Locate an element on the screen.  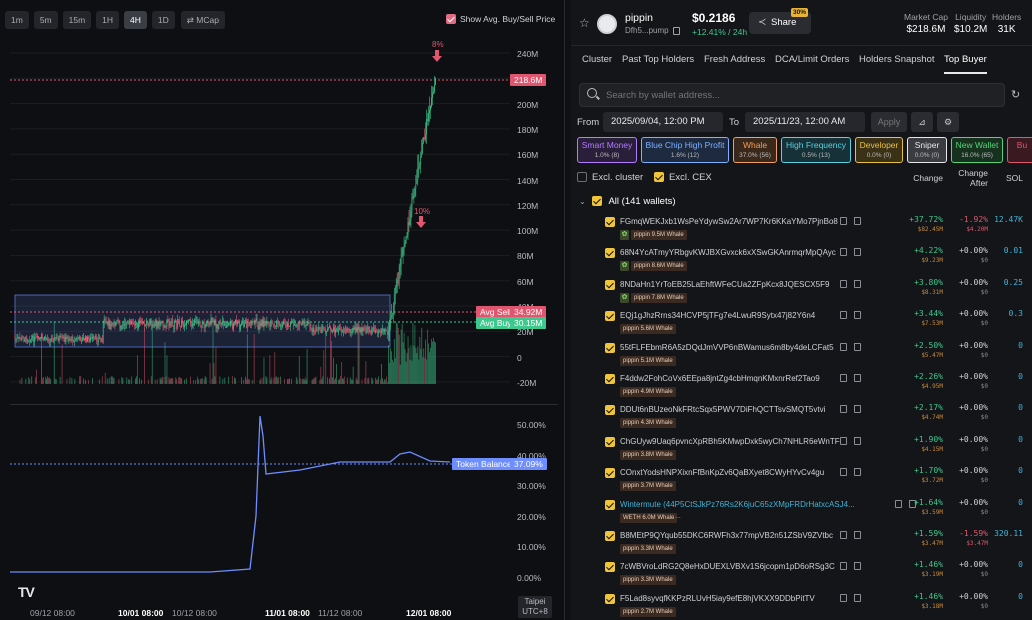
tab-past-top-holders: Past Top Holders is located at coordinates (658, 59).